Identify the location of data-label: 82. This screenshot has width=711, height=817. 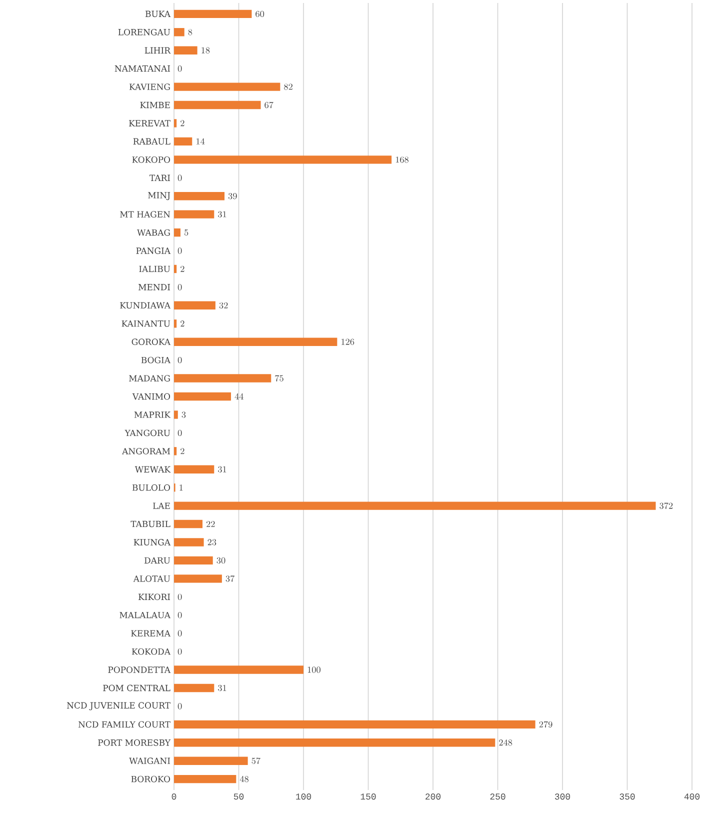
(288, 87).